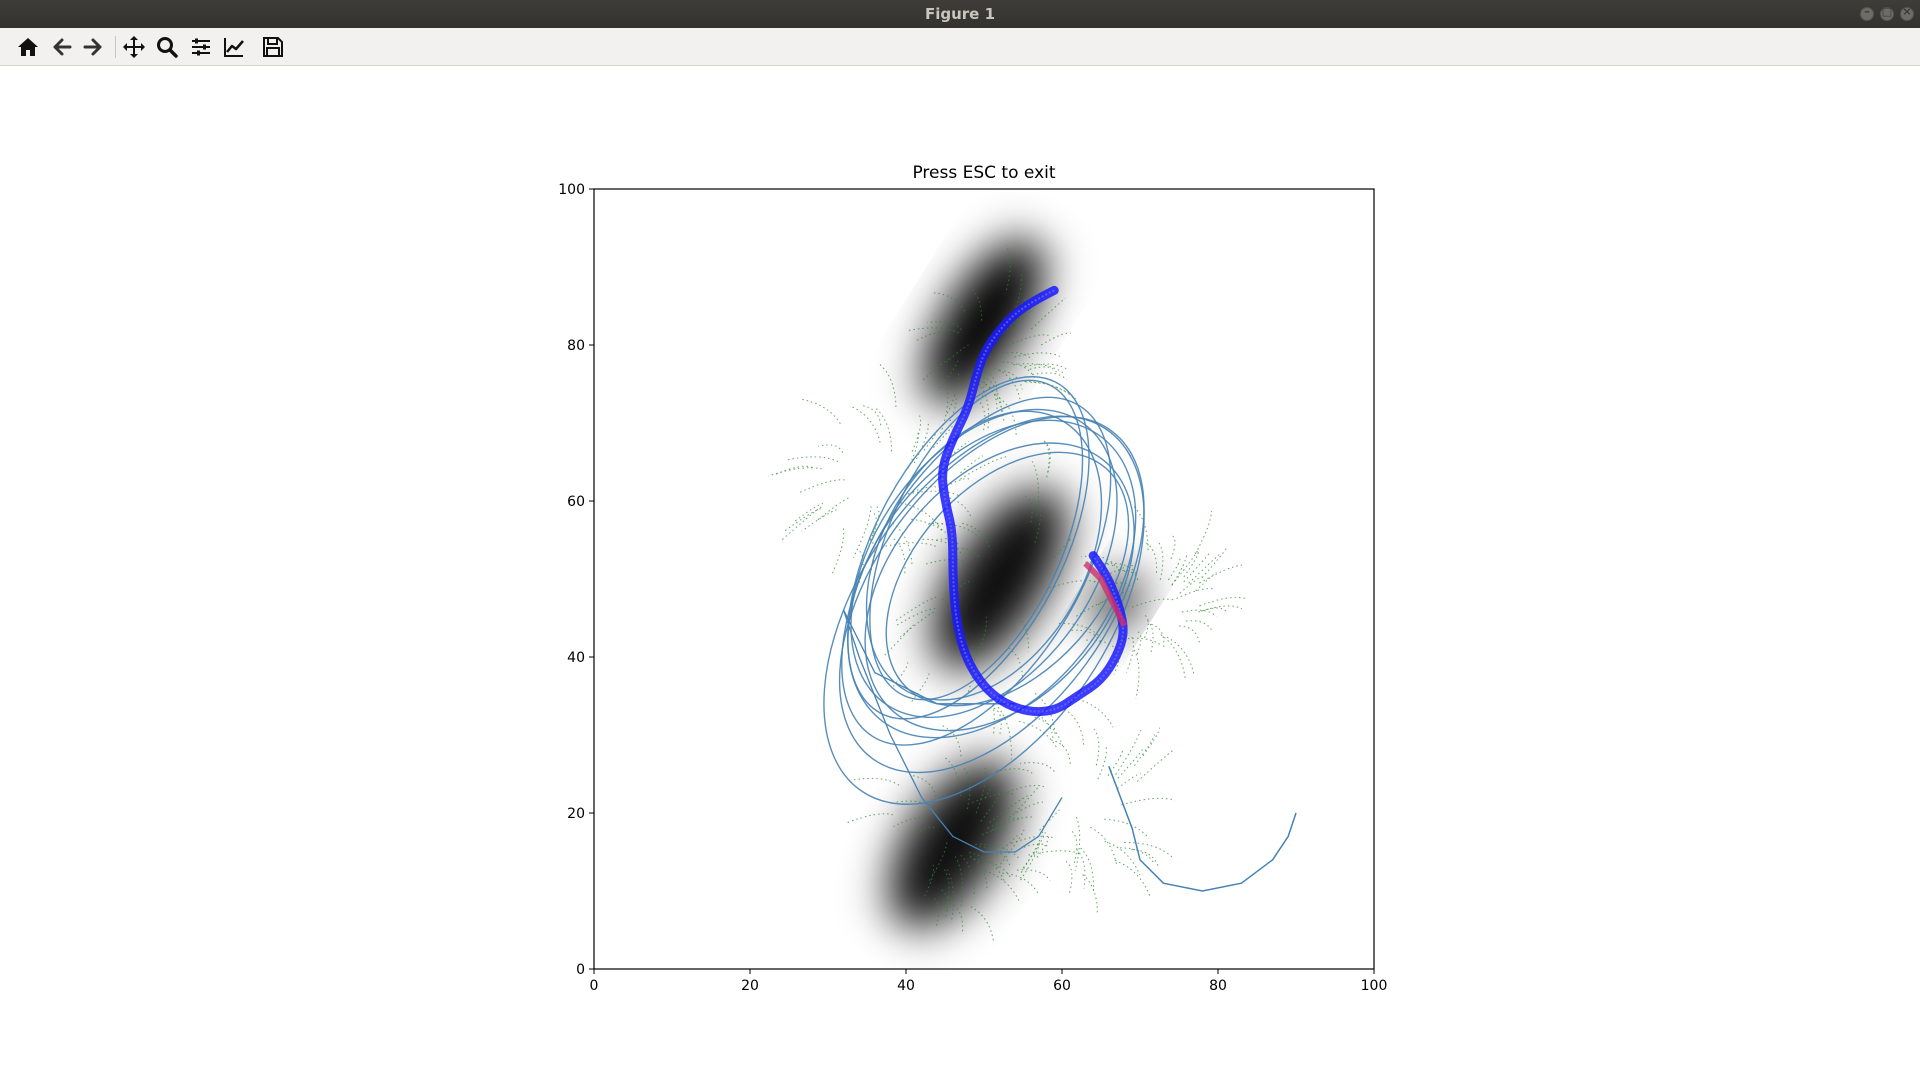 The image size is (1920, 1080). Describe the element at coordinates (960, 47) in the screenshot. I see `navigation-toolbar` at that location.